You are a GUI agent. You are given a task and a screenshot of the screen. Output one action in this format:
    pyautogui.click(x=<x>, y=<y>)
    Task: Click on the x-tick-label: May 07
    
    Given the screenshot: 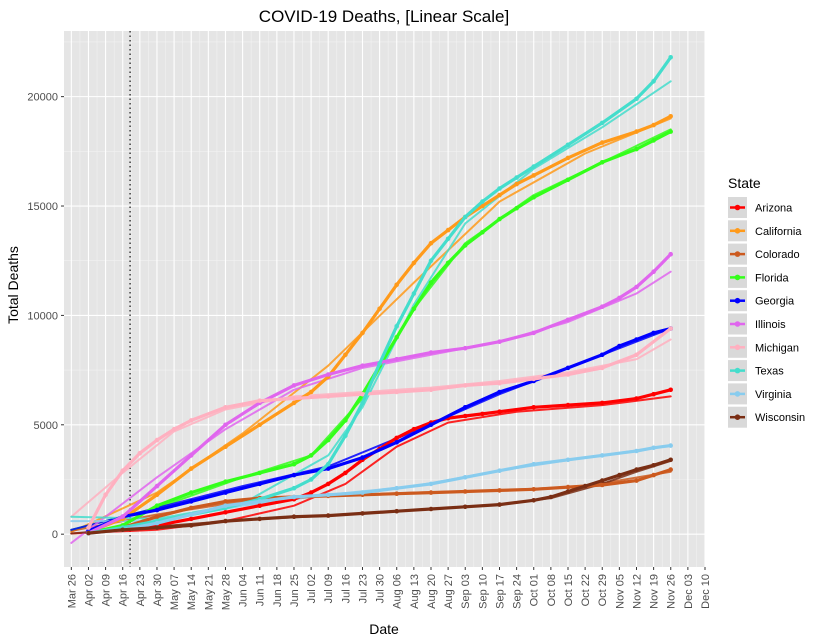 What is the action you would take?
    pyautogui.click(x=175, y=592)
    